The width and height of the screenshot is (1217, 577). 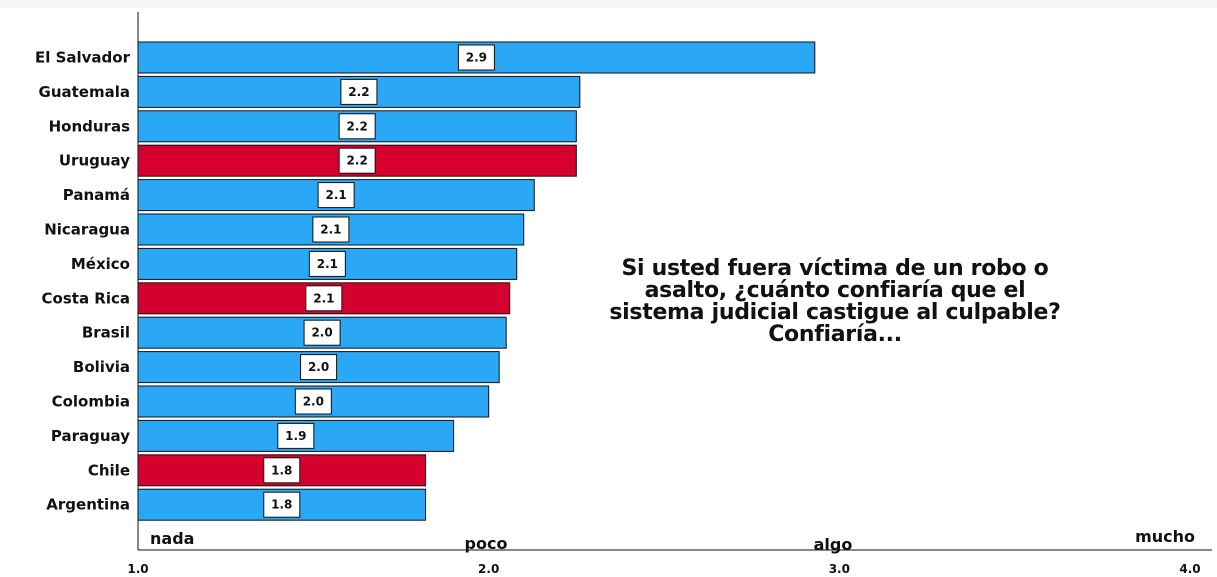 I want to click on data-label-panama: 2.1, so click(x=336, y=195).